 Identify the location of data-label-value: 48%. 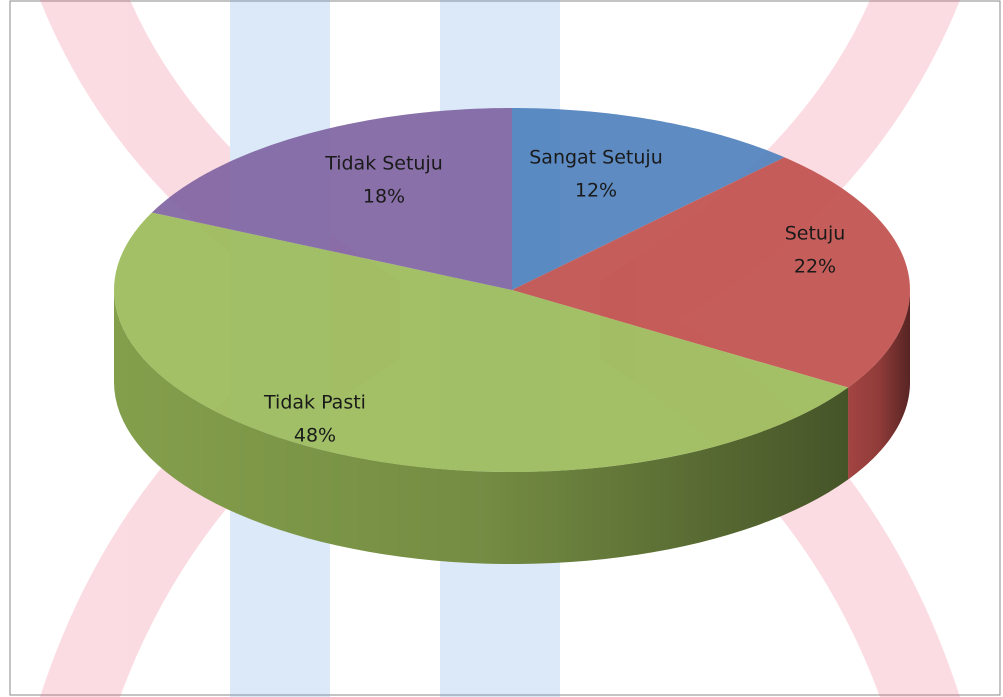
(315, 436).